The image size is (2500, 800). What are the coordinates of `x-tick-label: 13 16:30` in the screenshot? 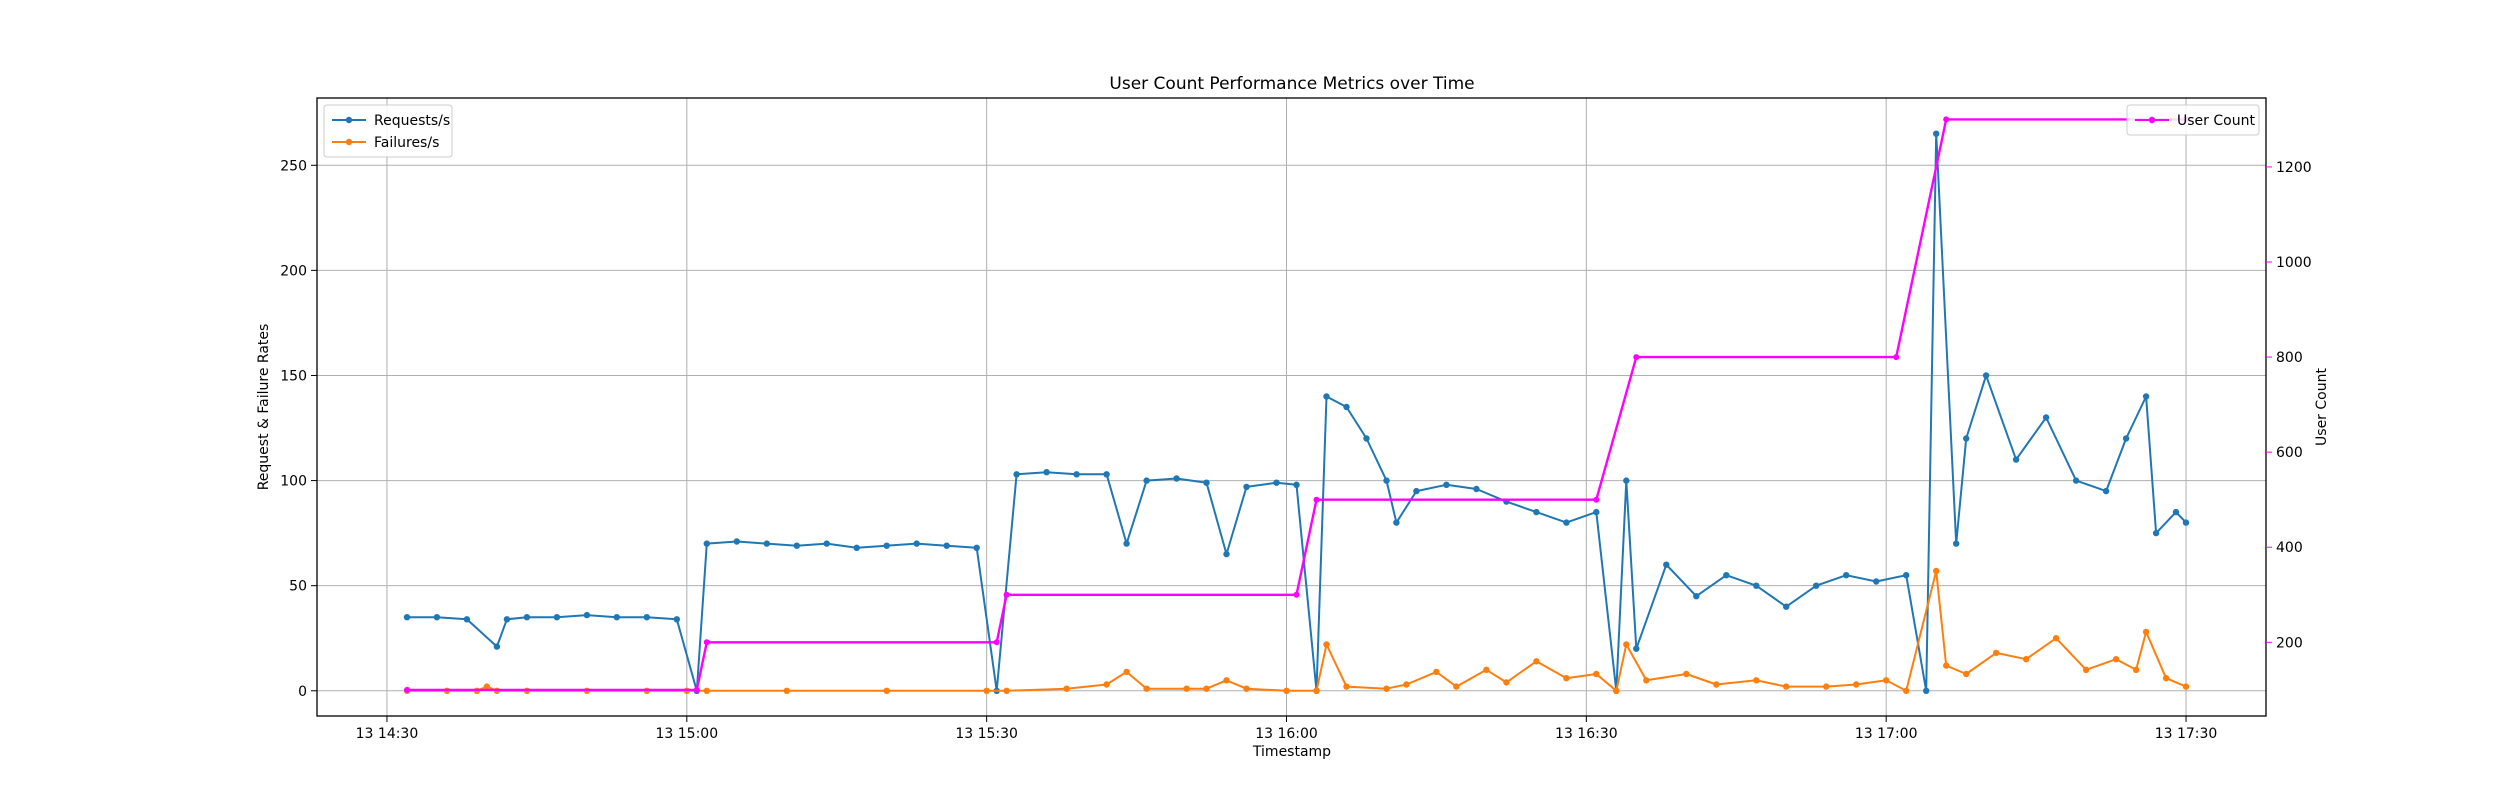 It's located at (1586, 734).